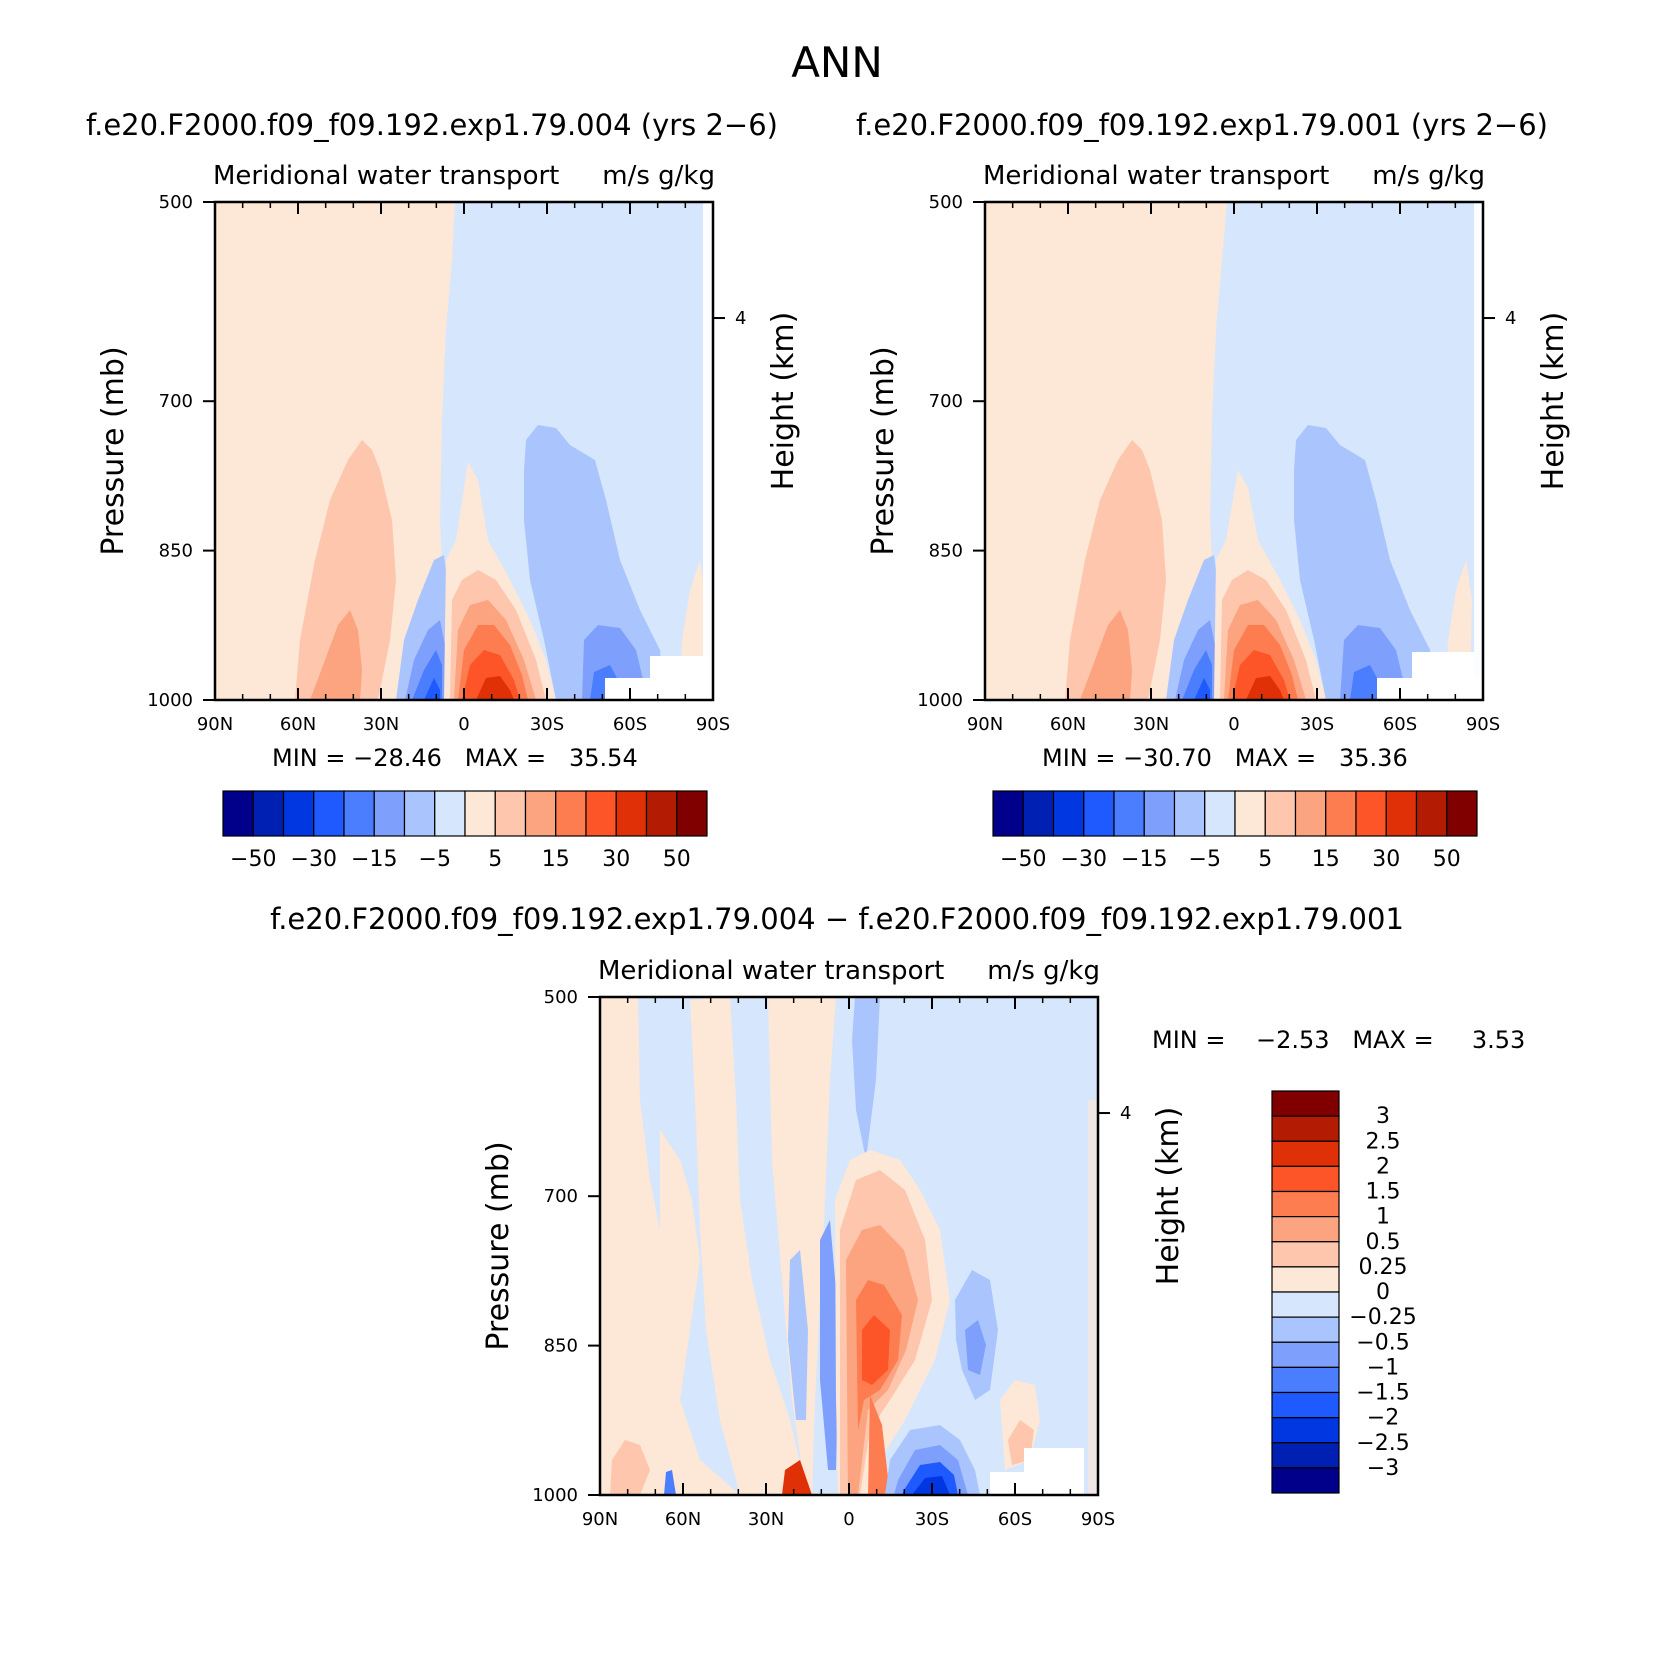 This screenshot has width=1674, height=1672. Describe the element at coordinates (1382, 1317) in the screenshot. I see `colorbar-label: −0.25` at that location.